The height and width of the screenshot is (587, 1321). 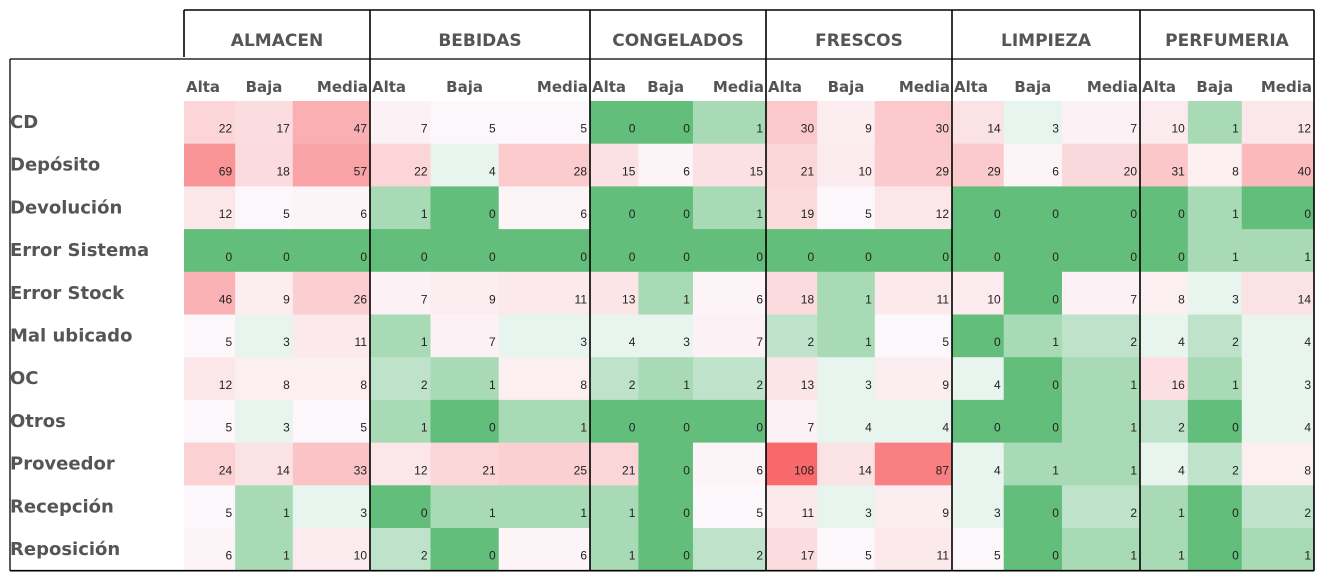 I want to click on heatmap-cell-proveedor-congelados-baja, so click(x=666, y=464).